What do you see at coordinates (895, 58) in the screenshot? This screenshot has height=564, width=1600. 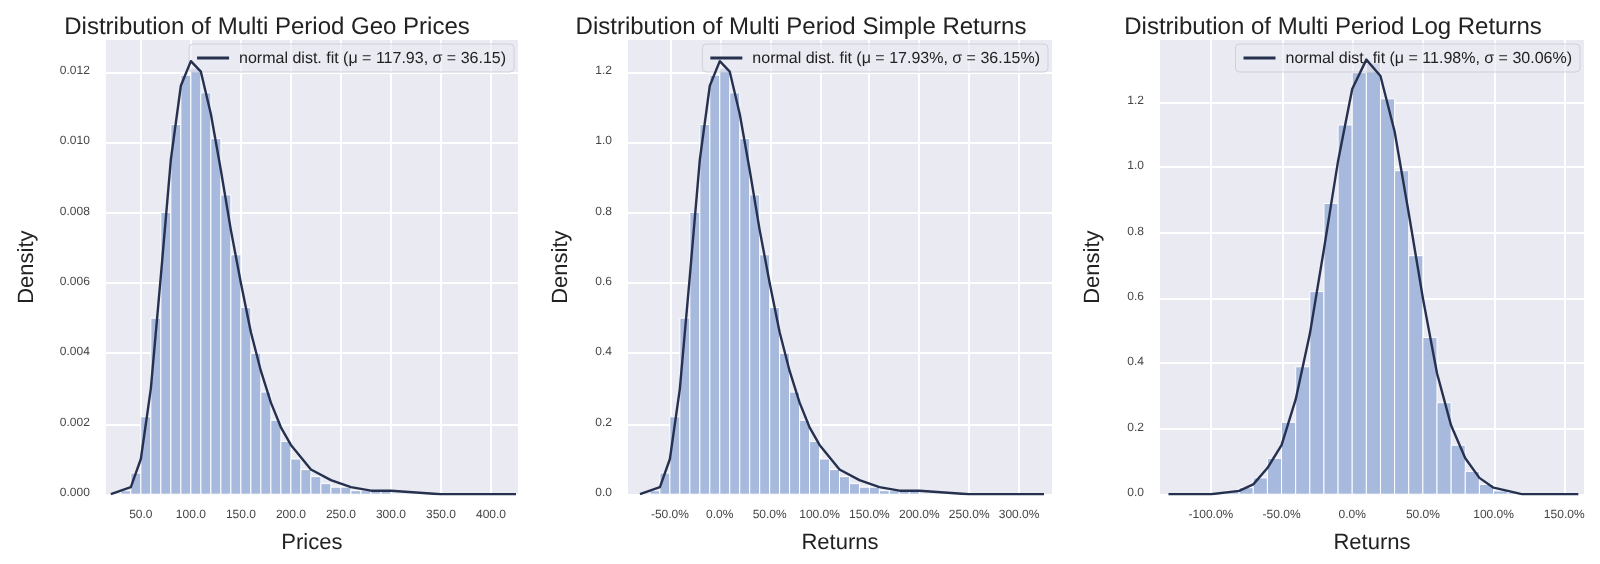 I see `legend-label: normal dist. fit (μ = 17.93%, σ = 36.15%)` at bounding box center [895, 58].